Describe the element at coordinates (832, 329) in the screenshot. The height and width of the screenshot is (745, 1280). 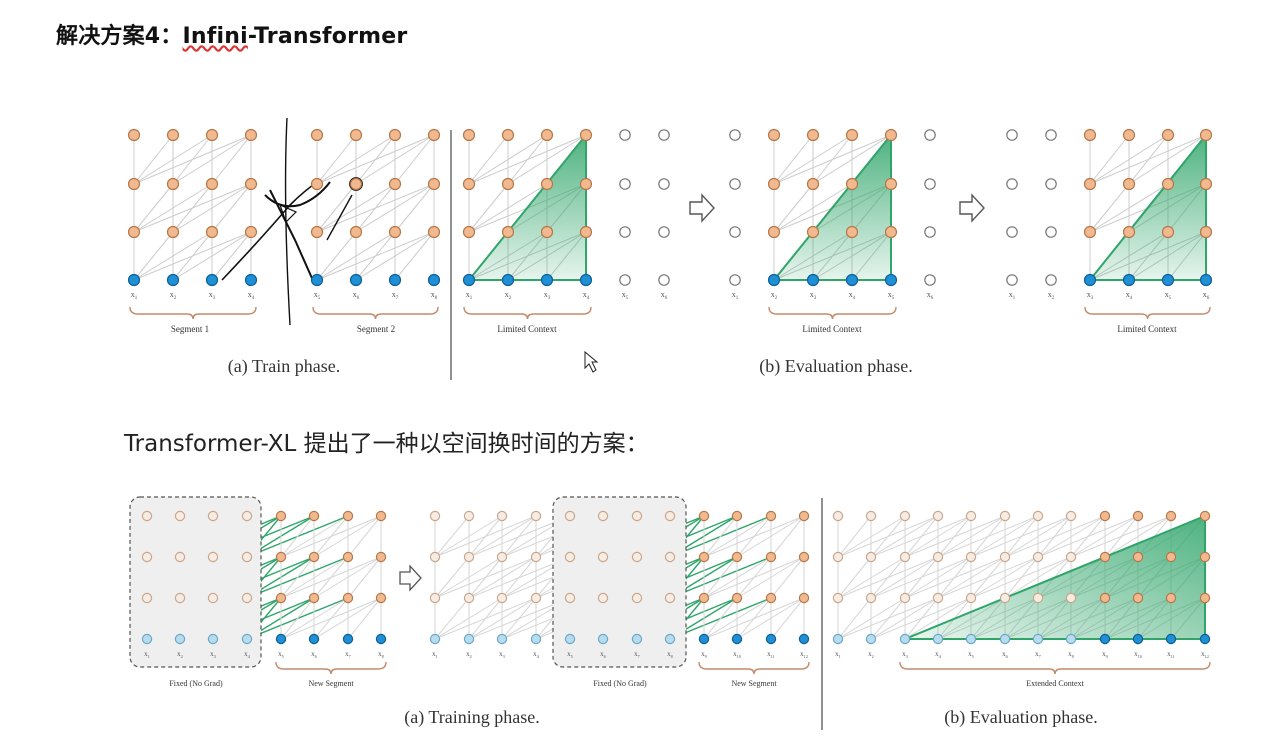
I see `limited-context-label-2: Limited Context` at that location.